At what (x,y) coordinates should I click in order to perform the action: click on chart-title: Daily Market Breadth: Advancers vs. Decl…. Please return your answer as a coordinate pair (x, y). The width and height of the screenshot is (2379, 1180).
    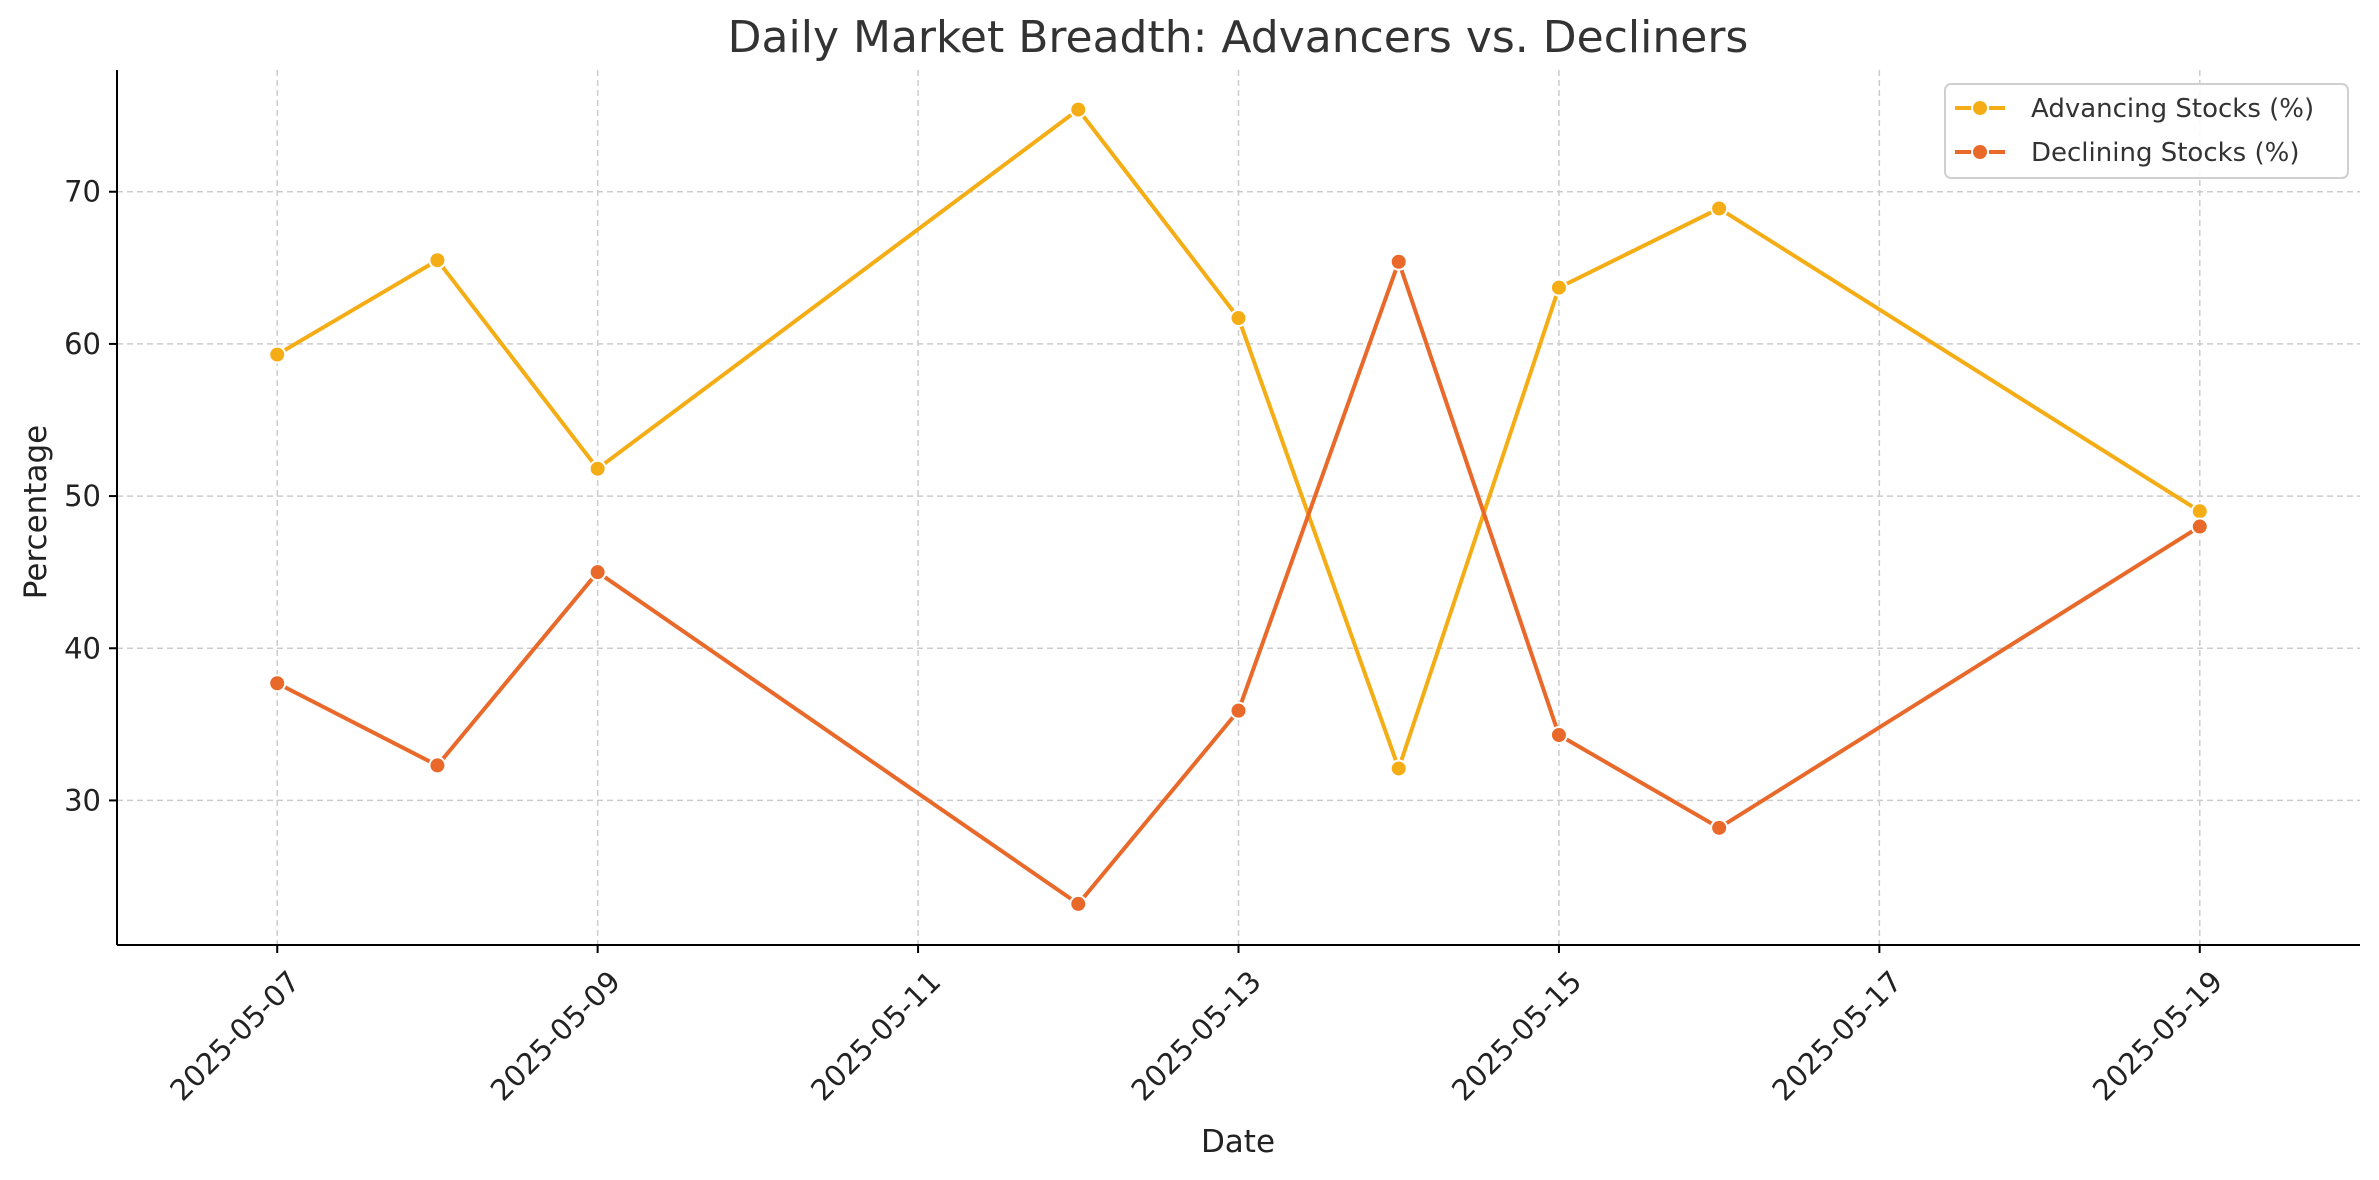
    Looking at the image, I should click on (1238, 37).